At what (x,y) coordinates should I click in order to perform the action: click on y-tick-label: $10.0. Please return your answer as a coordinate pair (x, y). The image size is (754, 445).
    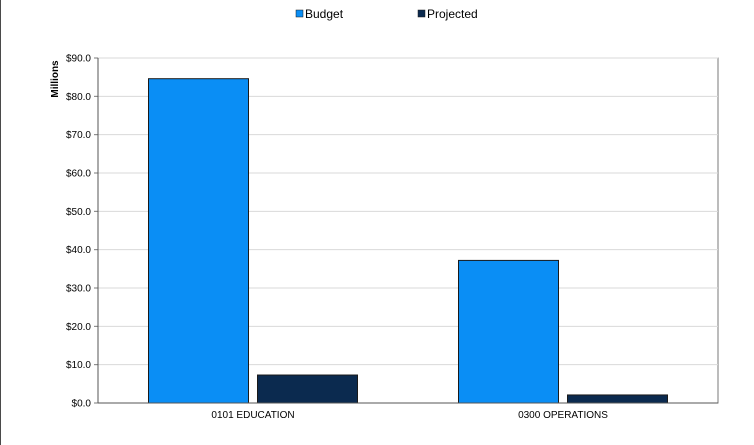
    Looking at the image, I should click on (78, 365).